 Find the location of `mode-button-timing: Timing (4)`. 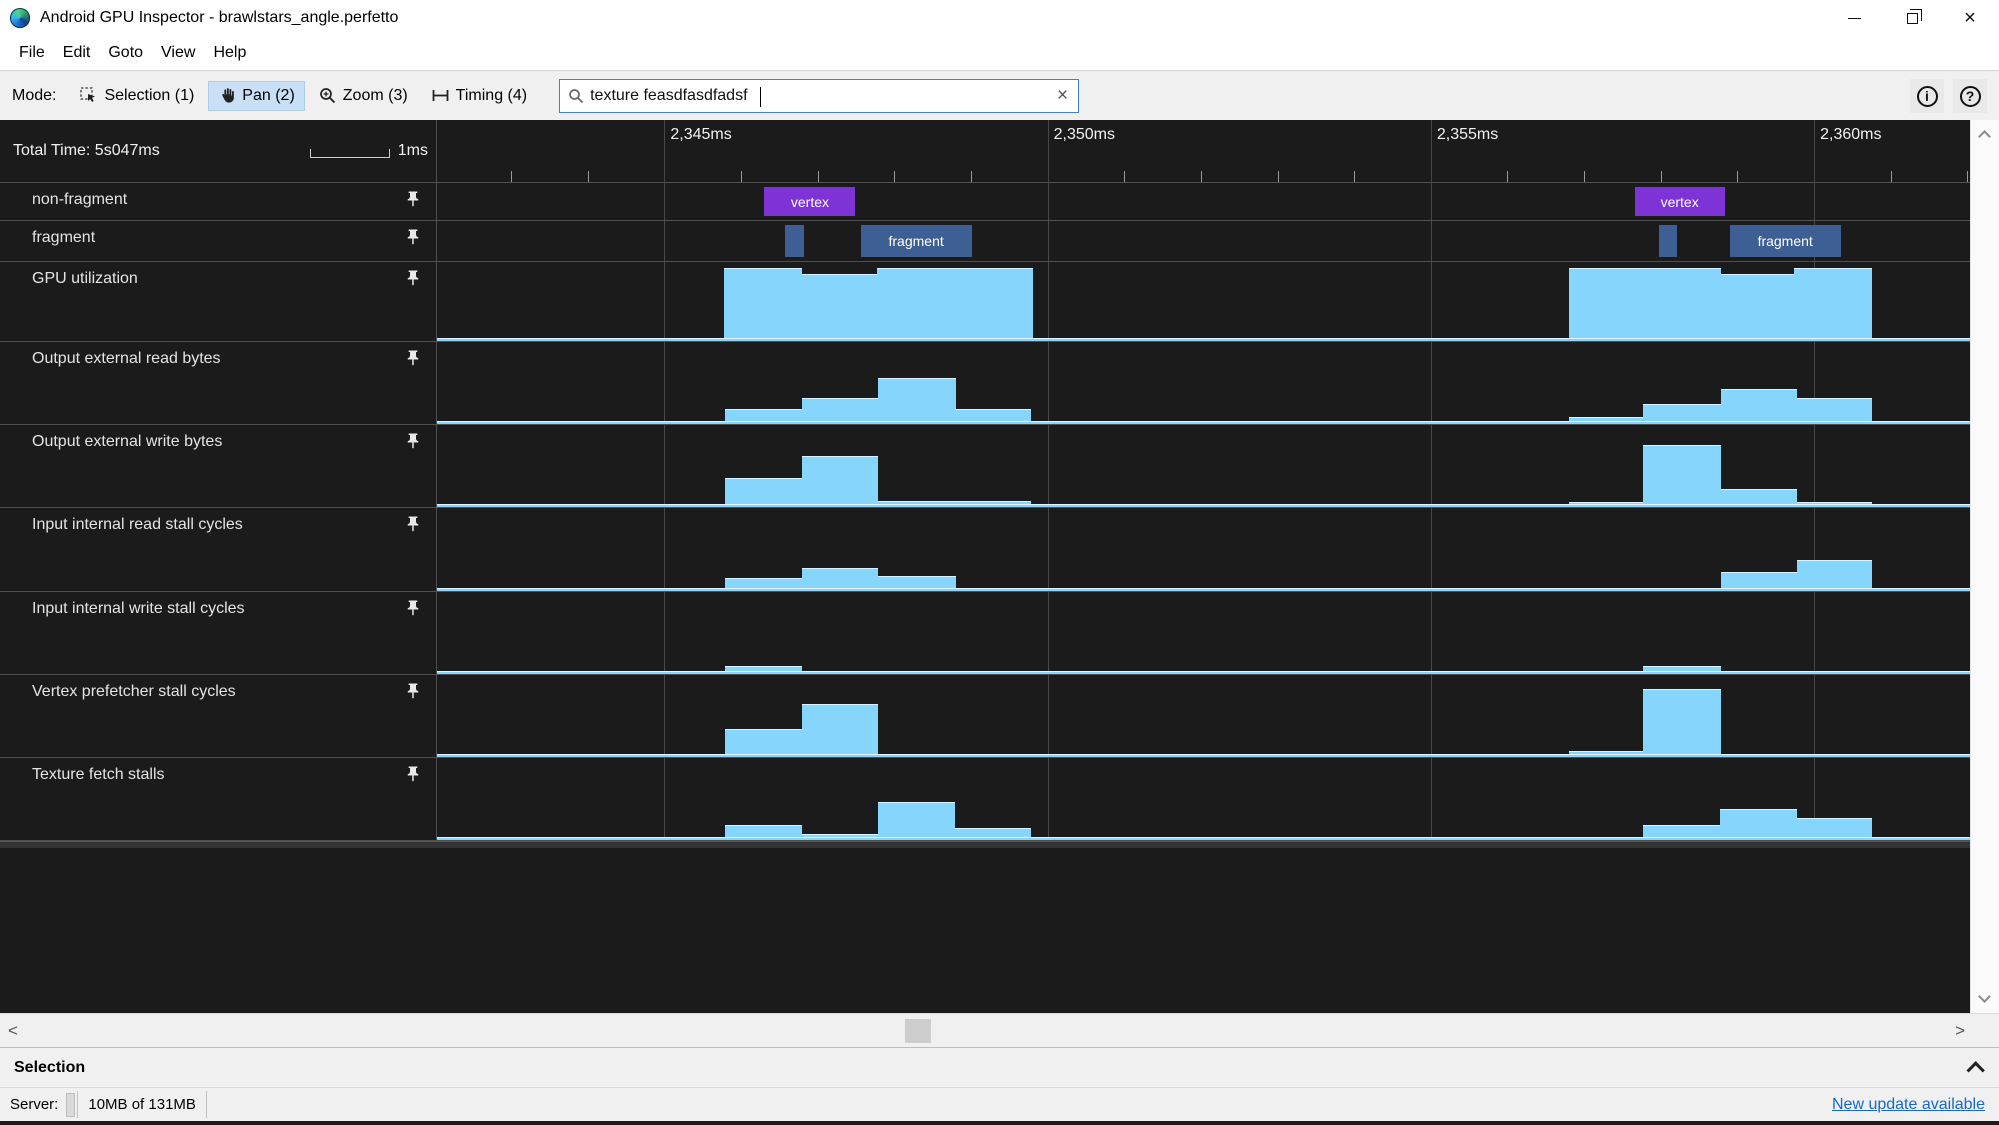

mode-button-timing: Timing (4) is located at coordinates (479, 96).